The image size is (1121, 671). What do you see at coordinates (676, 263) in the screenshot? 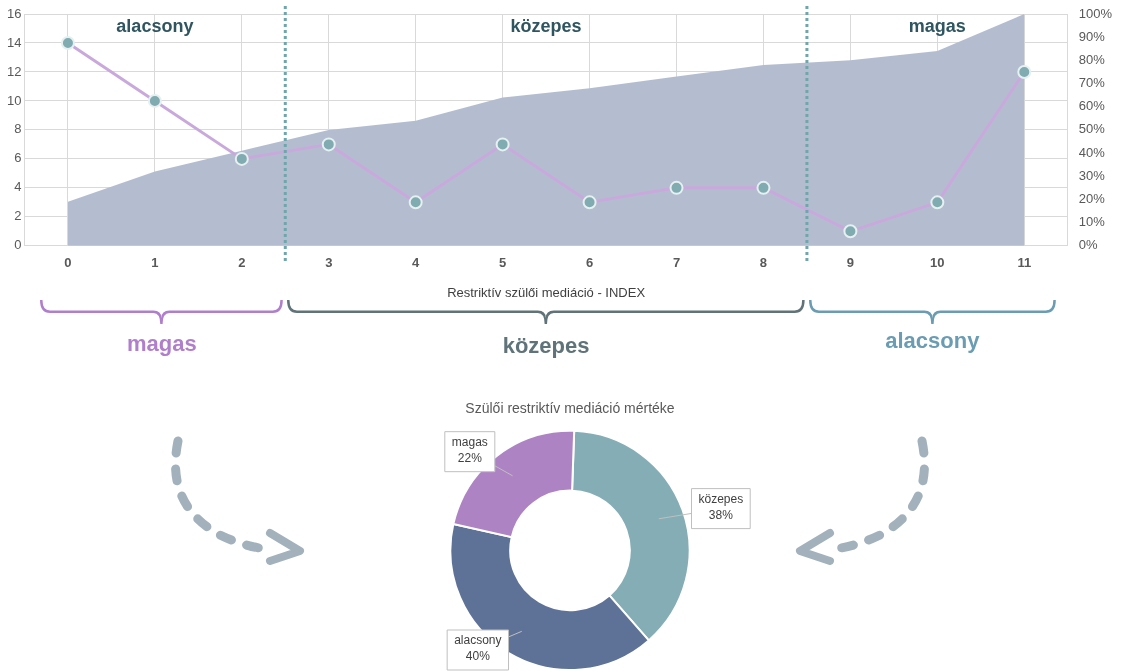
I see `x-tick-label: 7` at bounding box center [676, 263].